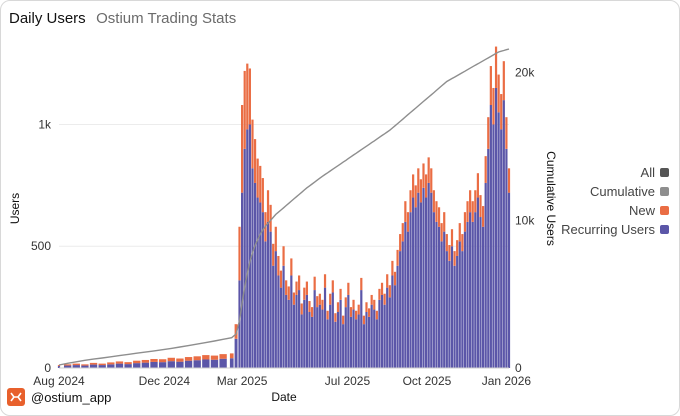 The width and height of the screenshot is (680, 416). What do you see at coordinates (664, 172) in the screenshot?
I see `legend-swatch-all` at bounding box center [664, 172].